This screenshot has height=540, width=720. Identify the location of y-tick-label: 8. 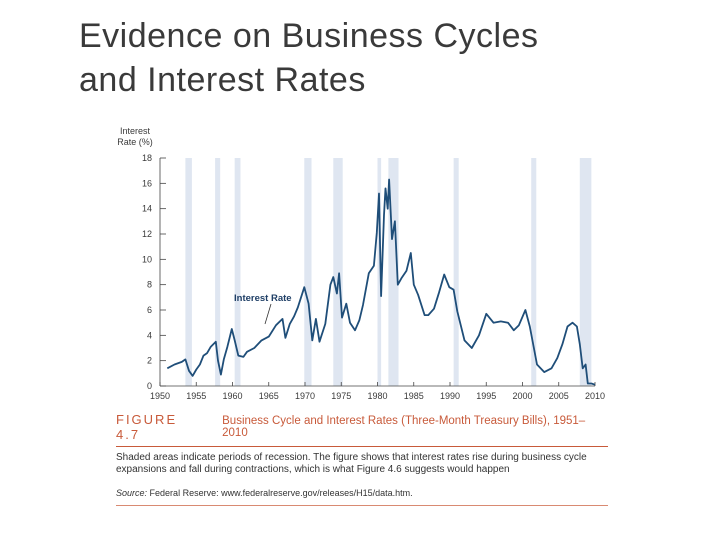
(149, 285).